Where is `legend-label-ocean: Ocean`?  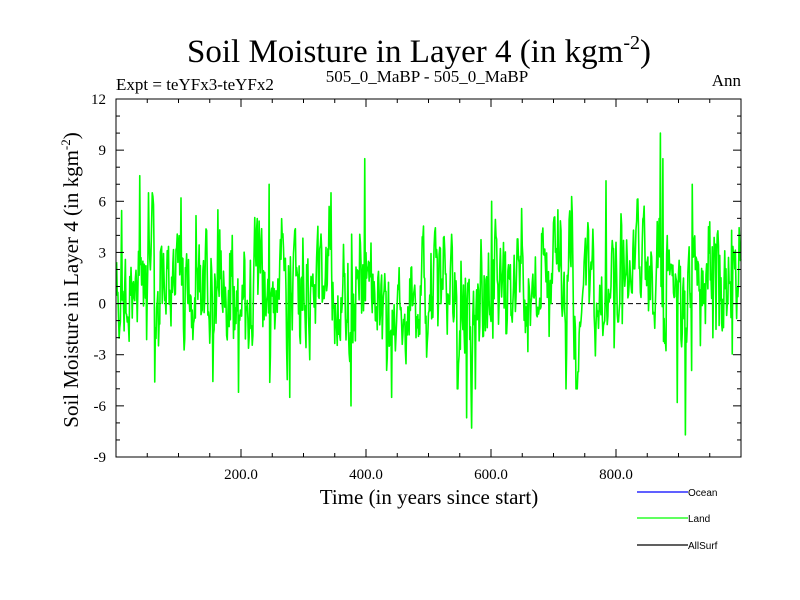
legend-label-ocean: Ocean is located at coordinates (702, 493).